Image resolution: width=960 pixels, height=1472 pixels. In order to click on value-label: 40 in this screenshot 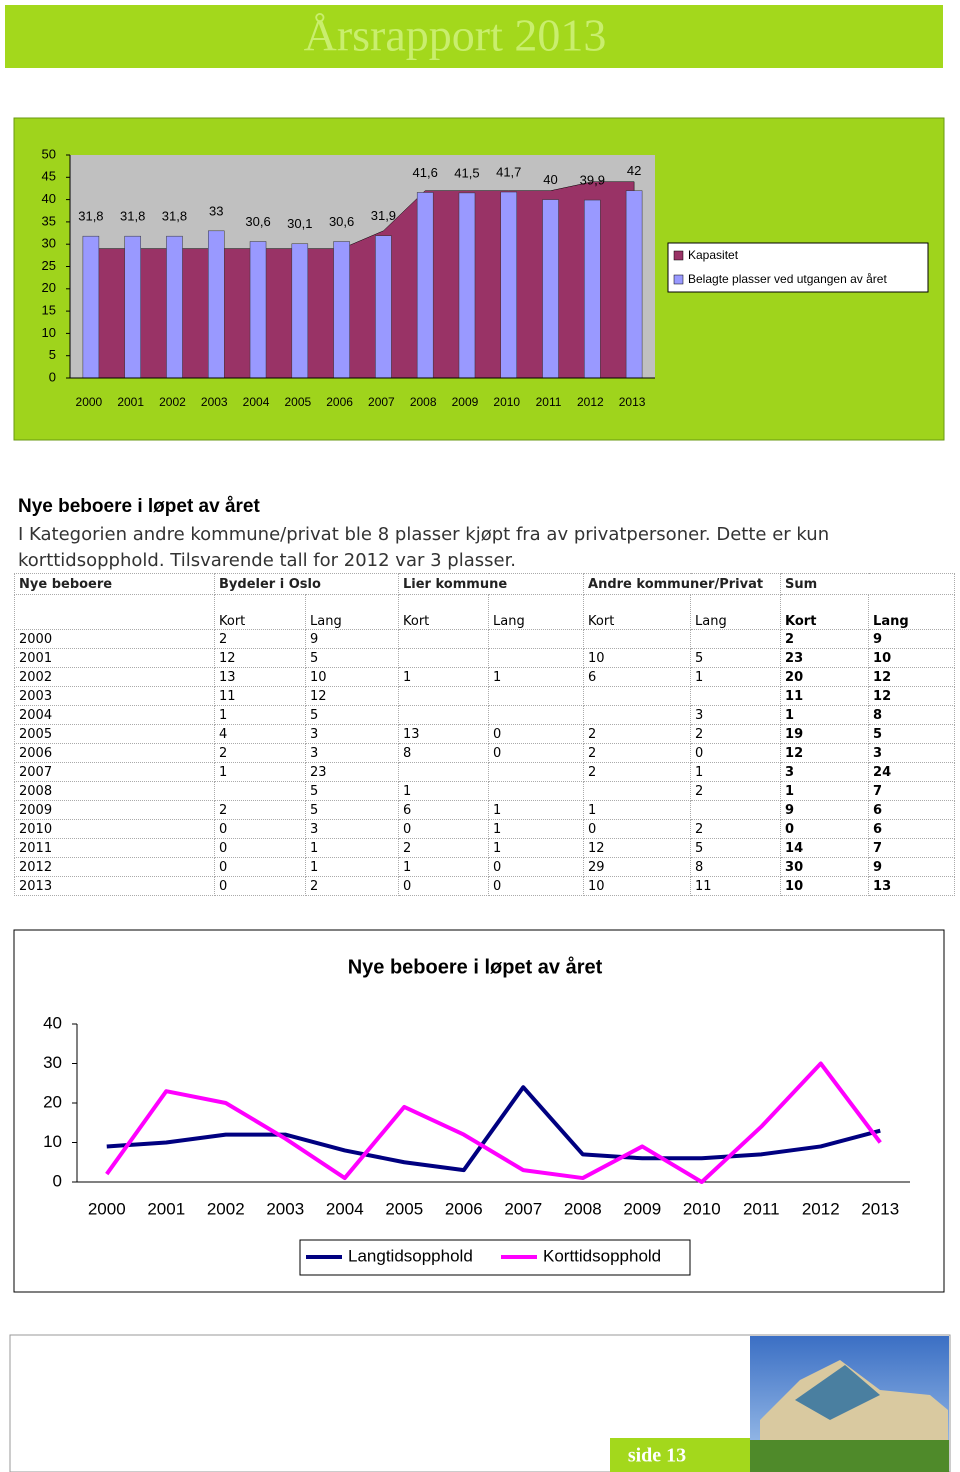, I will do `click(550, 179)`.